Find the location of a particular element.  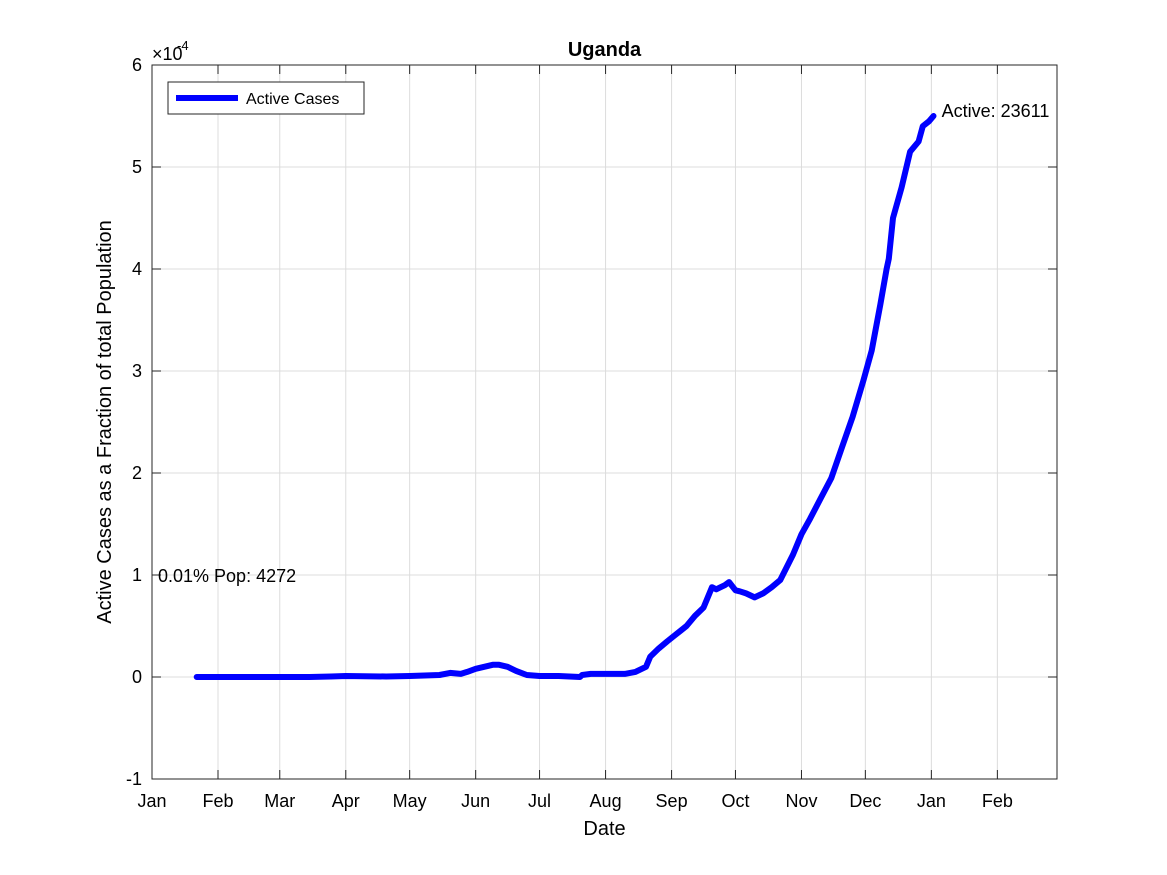

y-tick-label: 2 is located at coordinates (137, 473).